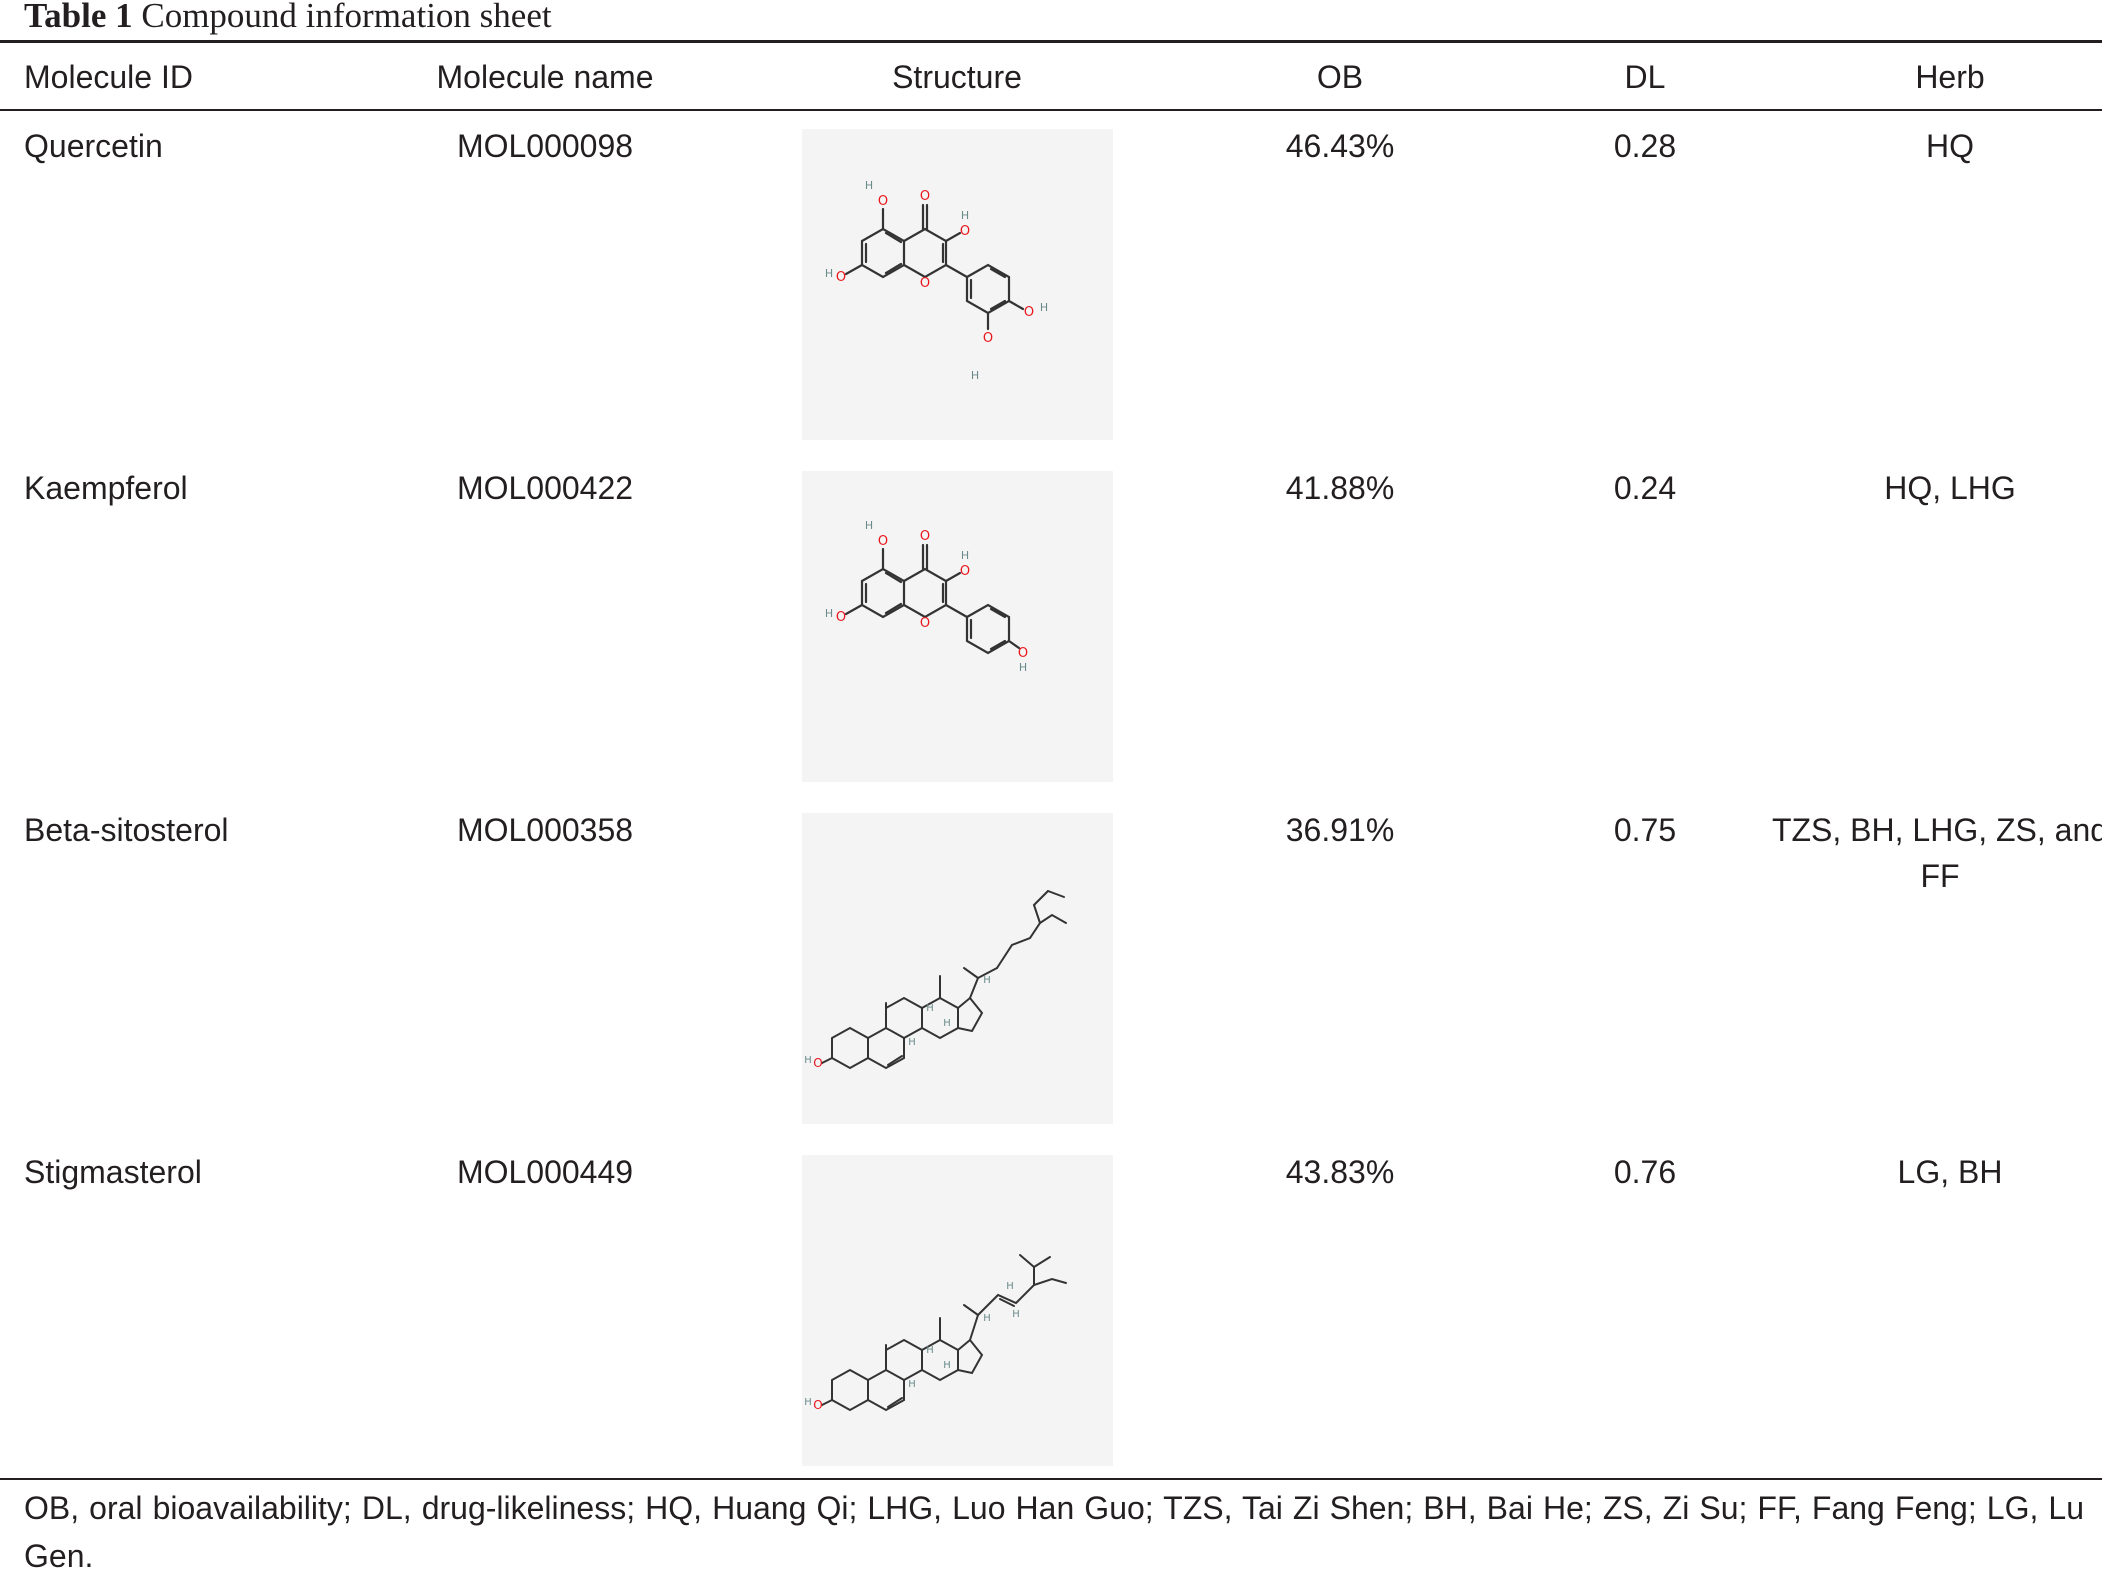 The width and height of the screenshot is (2102, 1580). I want to click on beta-sitosterol-structure-icon: O H H H H H, so click(957, 968).